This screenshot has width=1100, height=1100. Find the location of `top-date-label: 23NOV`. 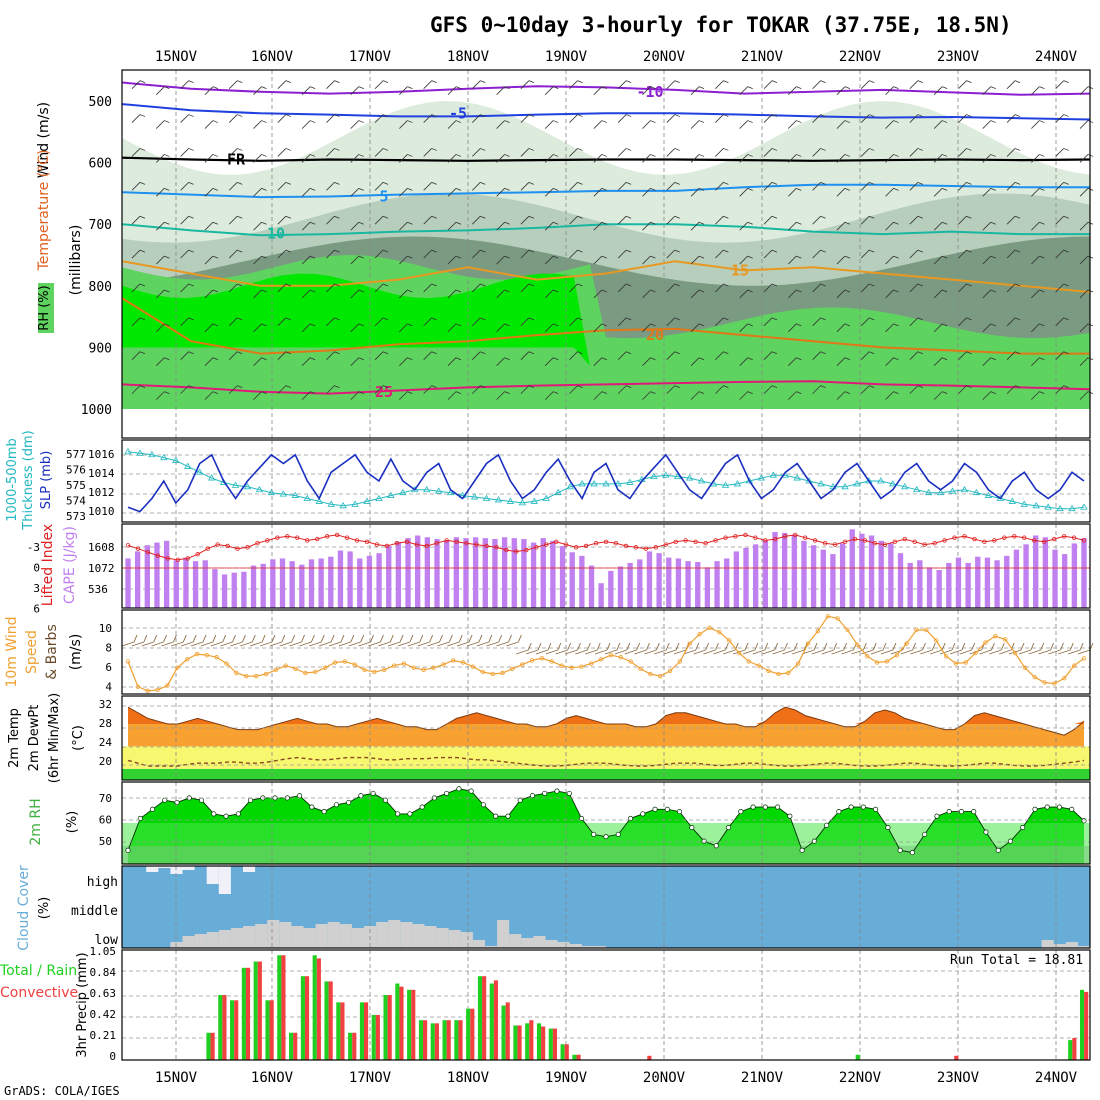

top-date-label: 23NOV is located at coordinates (958, 57).